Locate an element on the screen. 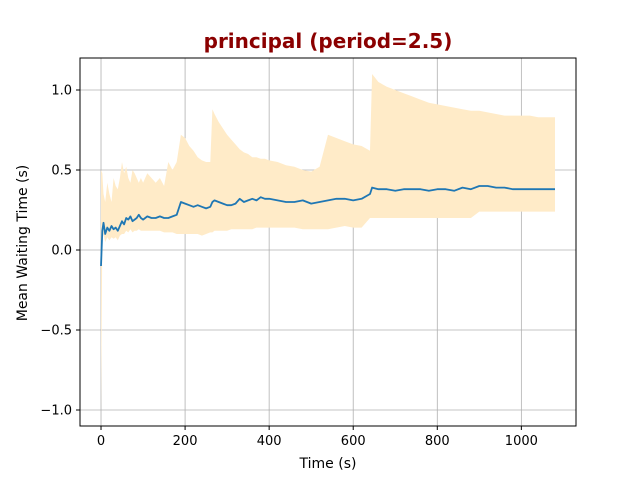 The image size is (640, 480). y-tick-label: 0.0 is located at coordinates (61, 251).